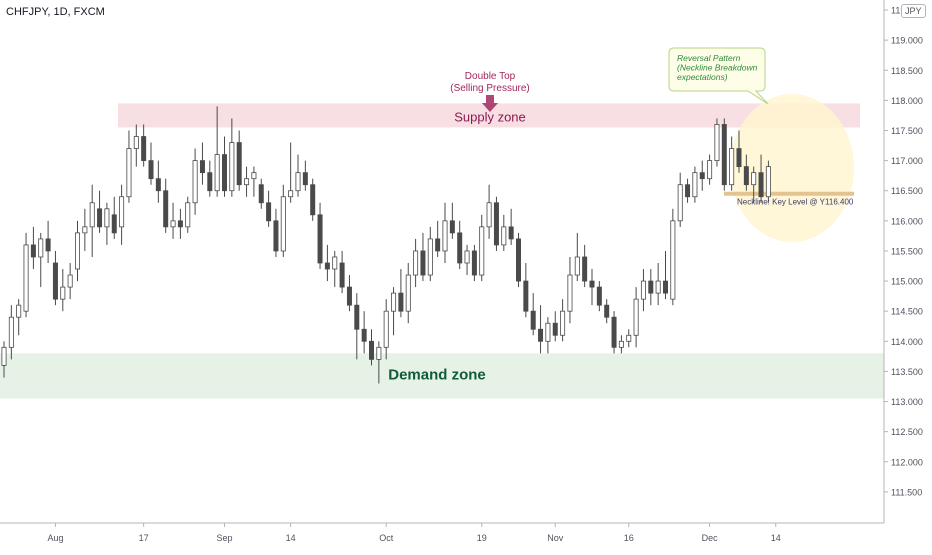 The width and height of the screenshot is (932, 555). Describe the element at coordinates (702, 77) in the screenshot. I see `reversal-callout-line: expectations)` at that location.